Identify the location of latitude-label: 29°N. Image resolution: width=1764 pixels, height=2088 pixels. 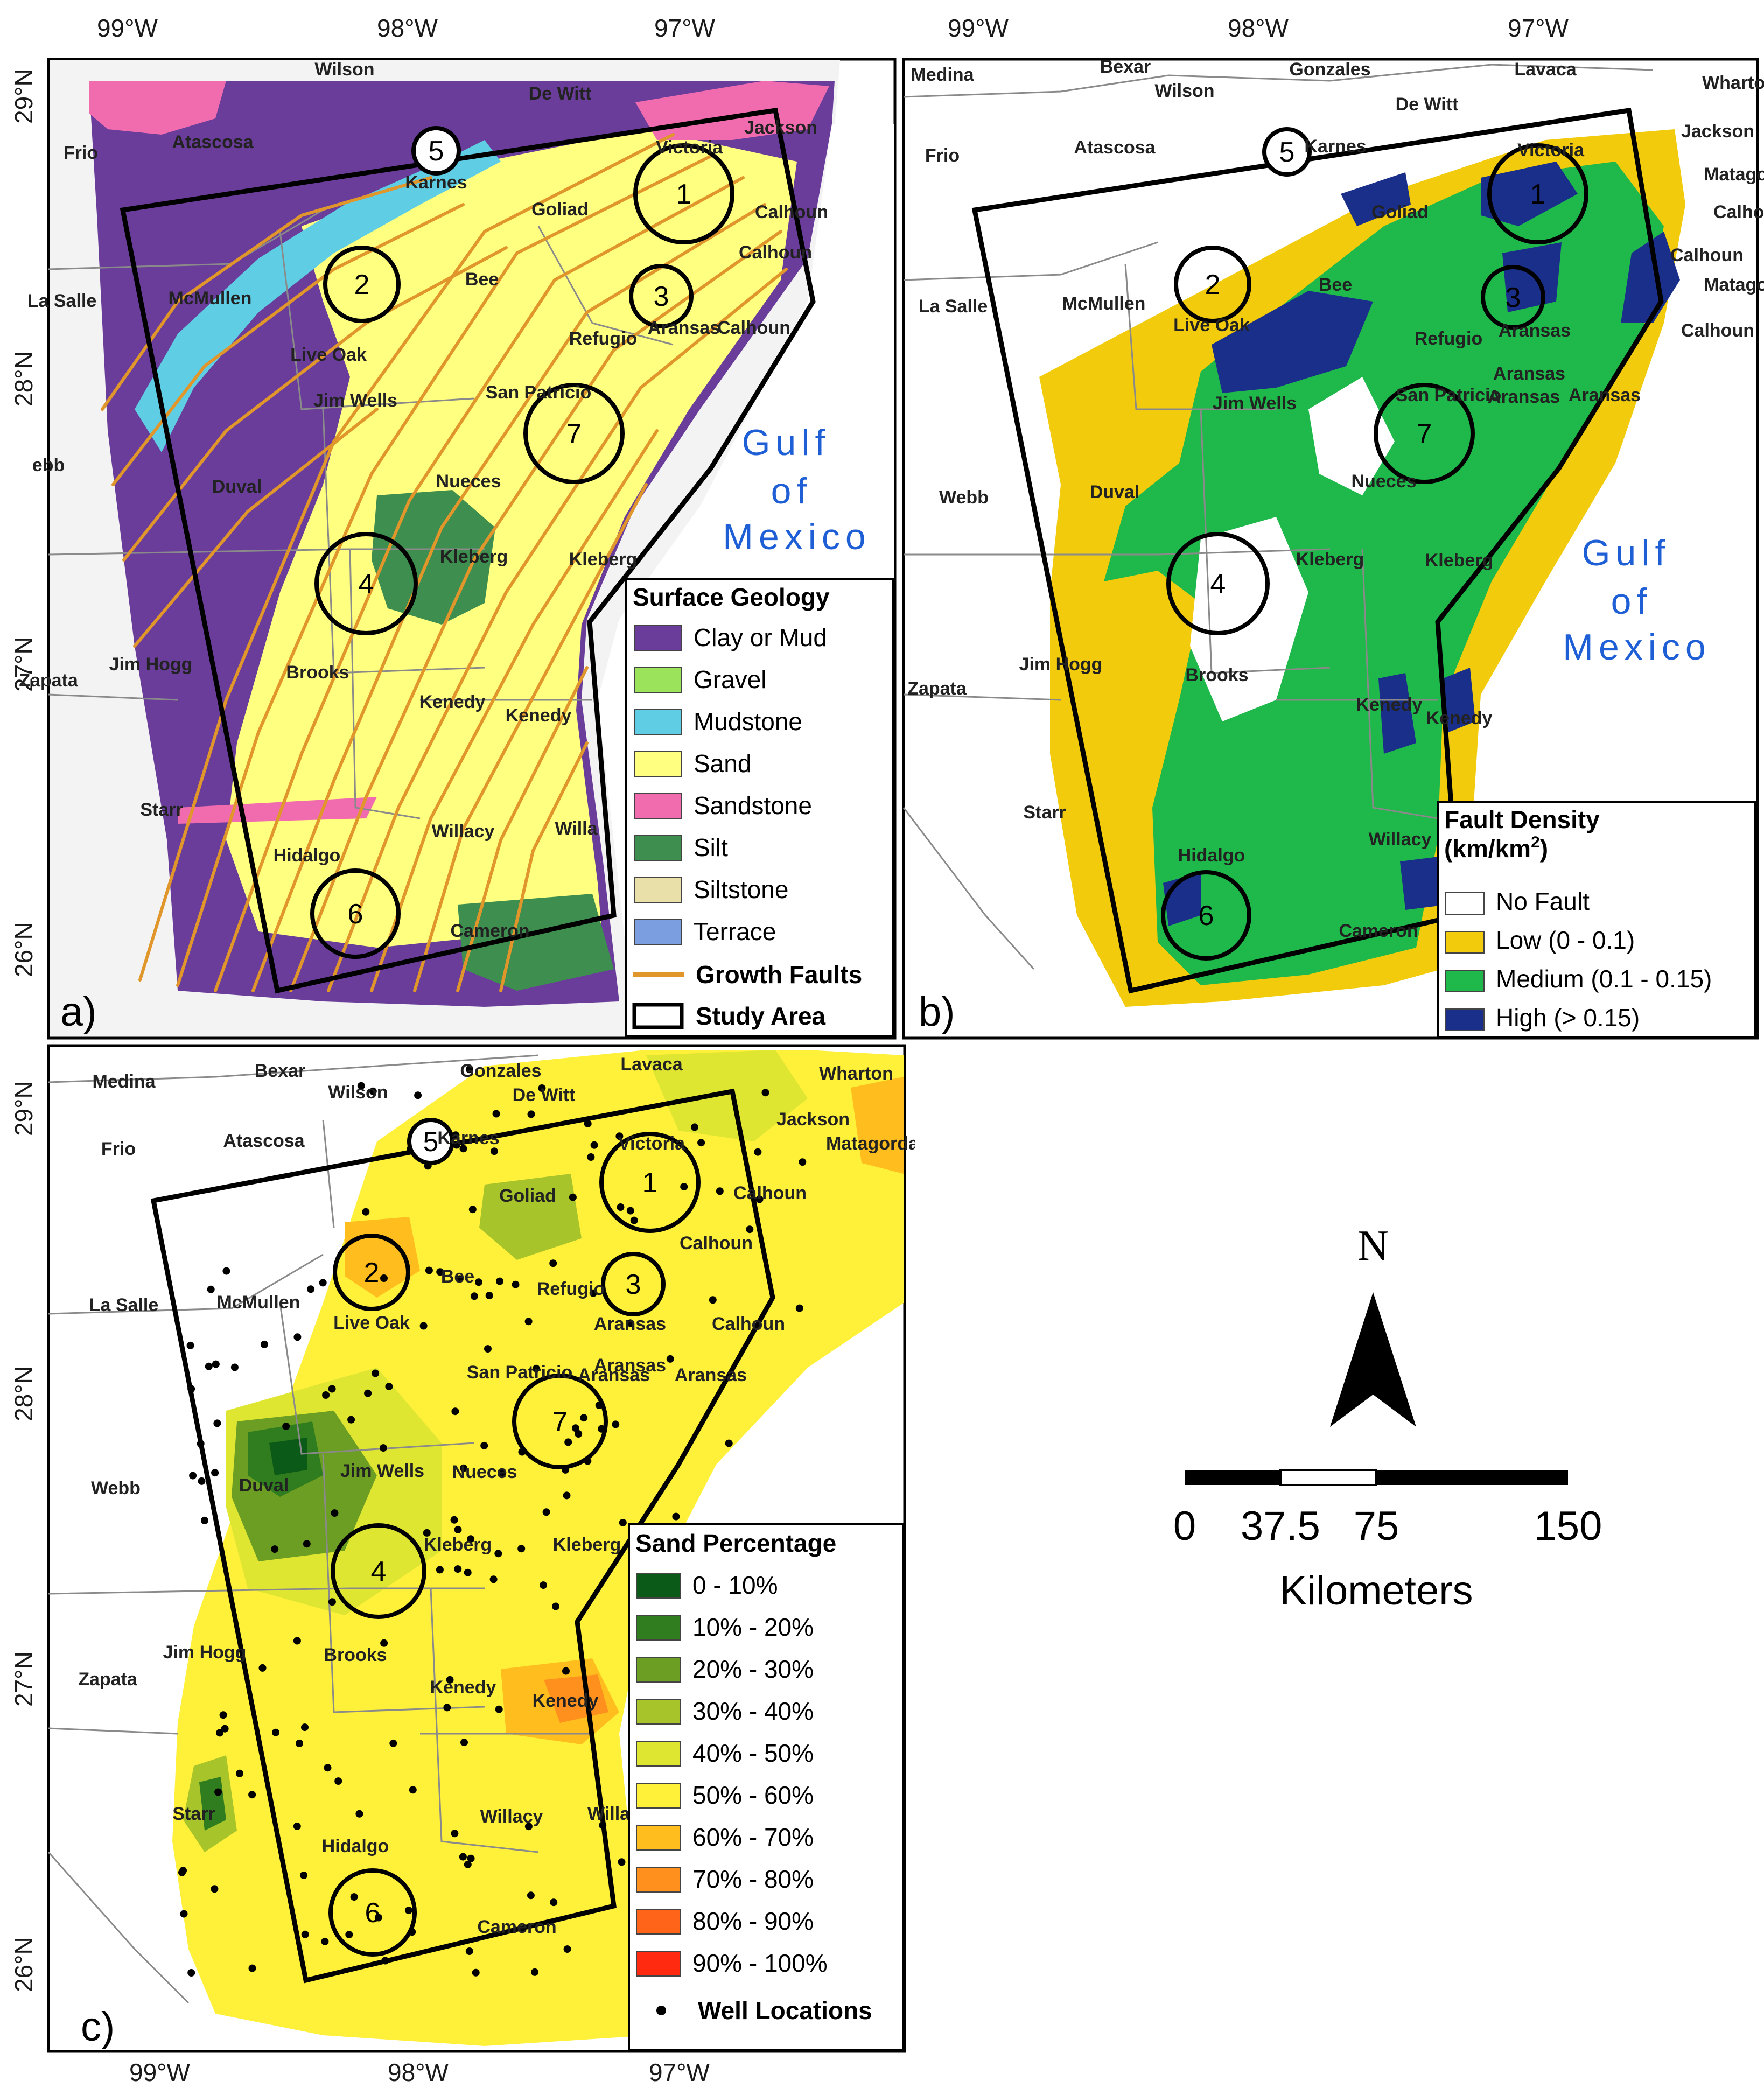
(24, 96).